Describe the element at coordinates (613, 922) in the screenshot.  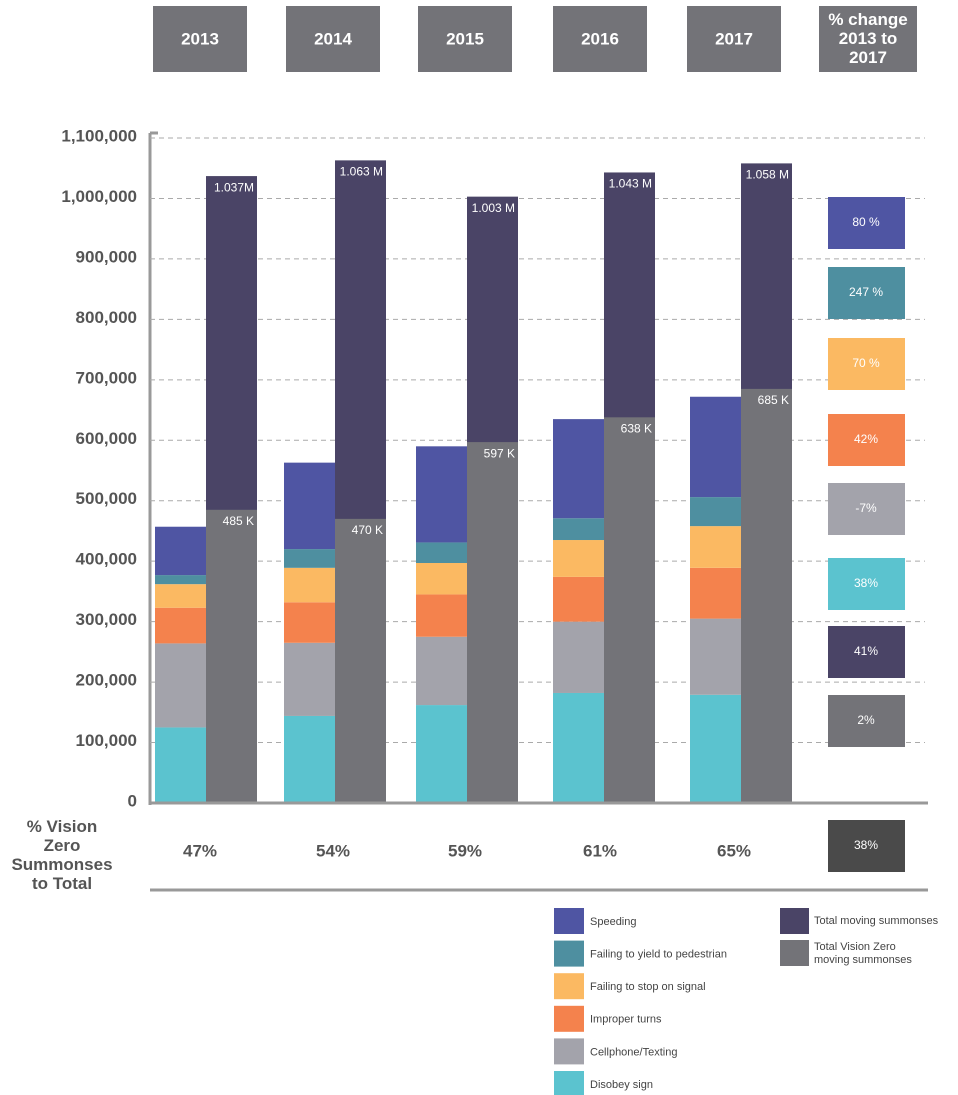
I see `legend-label: Speeding` at that location.